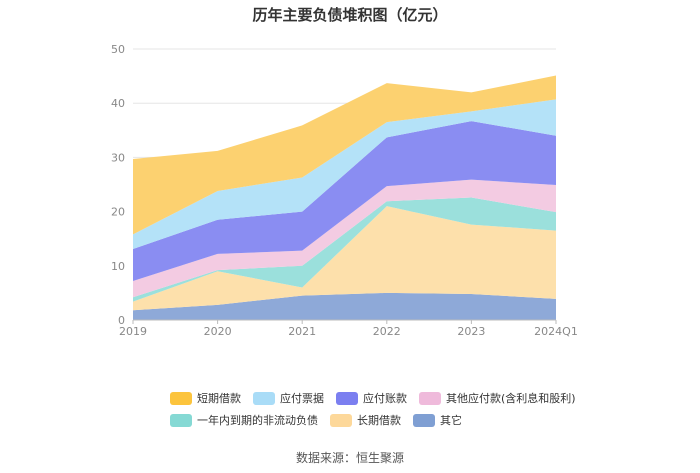 This screenshot has height=473, width=700. I want to click on legend-row-2: 一年内到期的非流动负债 长期借款 其它, so click(380, 420).